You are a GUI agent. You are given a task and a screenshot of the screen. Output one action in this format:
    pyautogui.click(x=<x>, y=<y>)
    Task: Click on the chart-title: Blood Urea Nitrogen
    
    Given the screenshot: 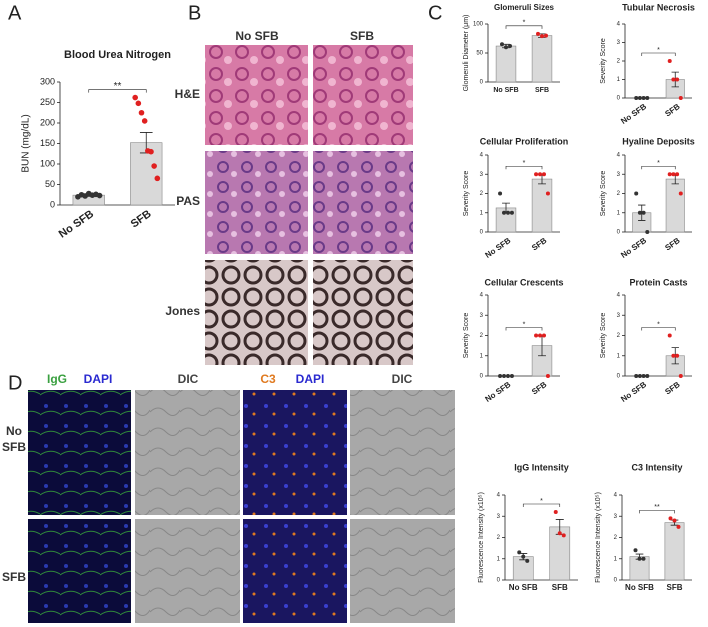 What is the action you would take?
    pyautogui.click(x=117, y=55)
    